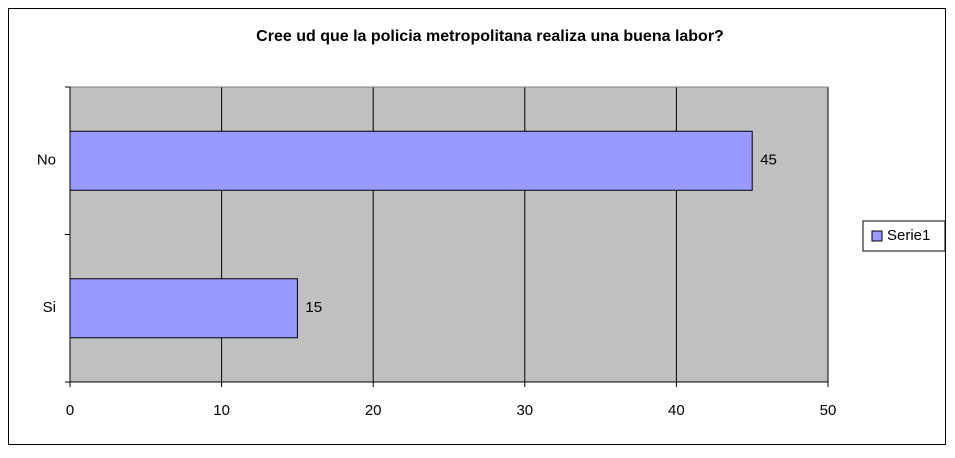 The image size is (955, 458). What do you see at coordinates (768, 160) in the screenshot?
I see `data-label: 45` at bounding box center [768, 160].